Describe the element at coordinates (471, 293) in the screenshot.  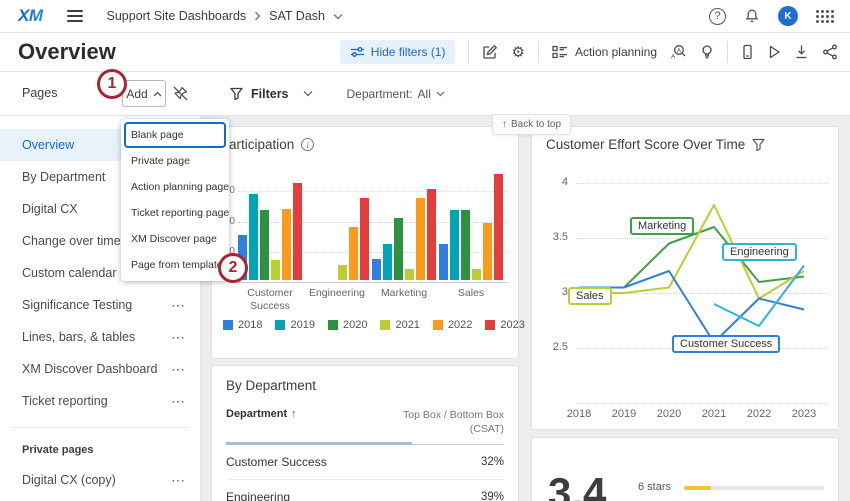
I see `x-axis-category-label: Sales` at that location.